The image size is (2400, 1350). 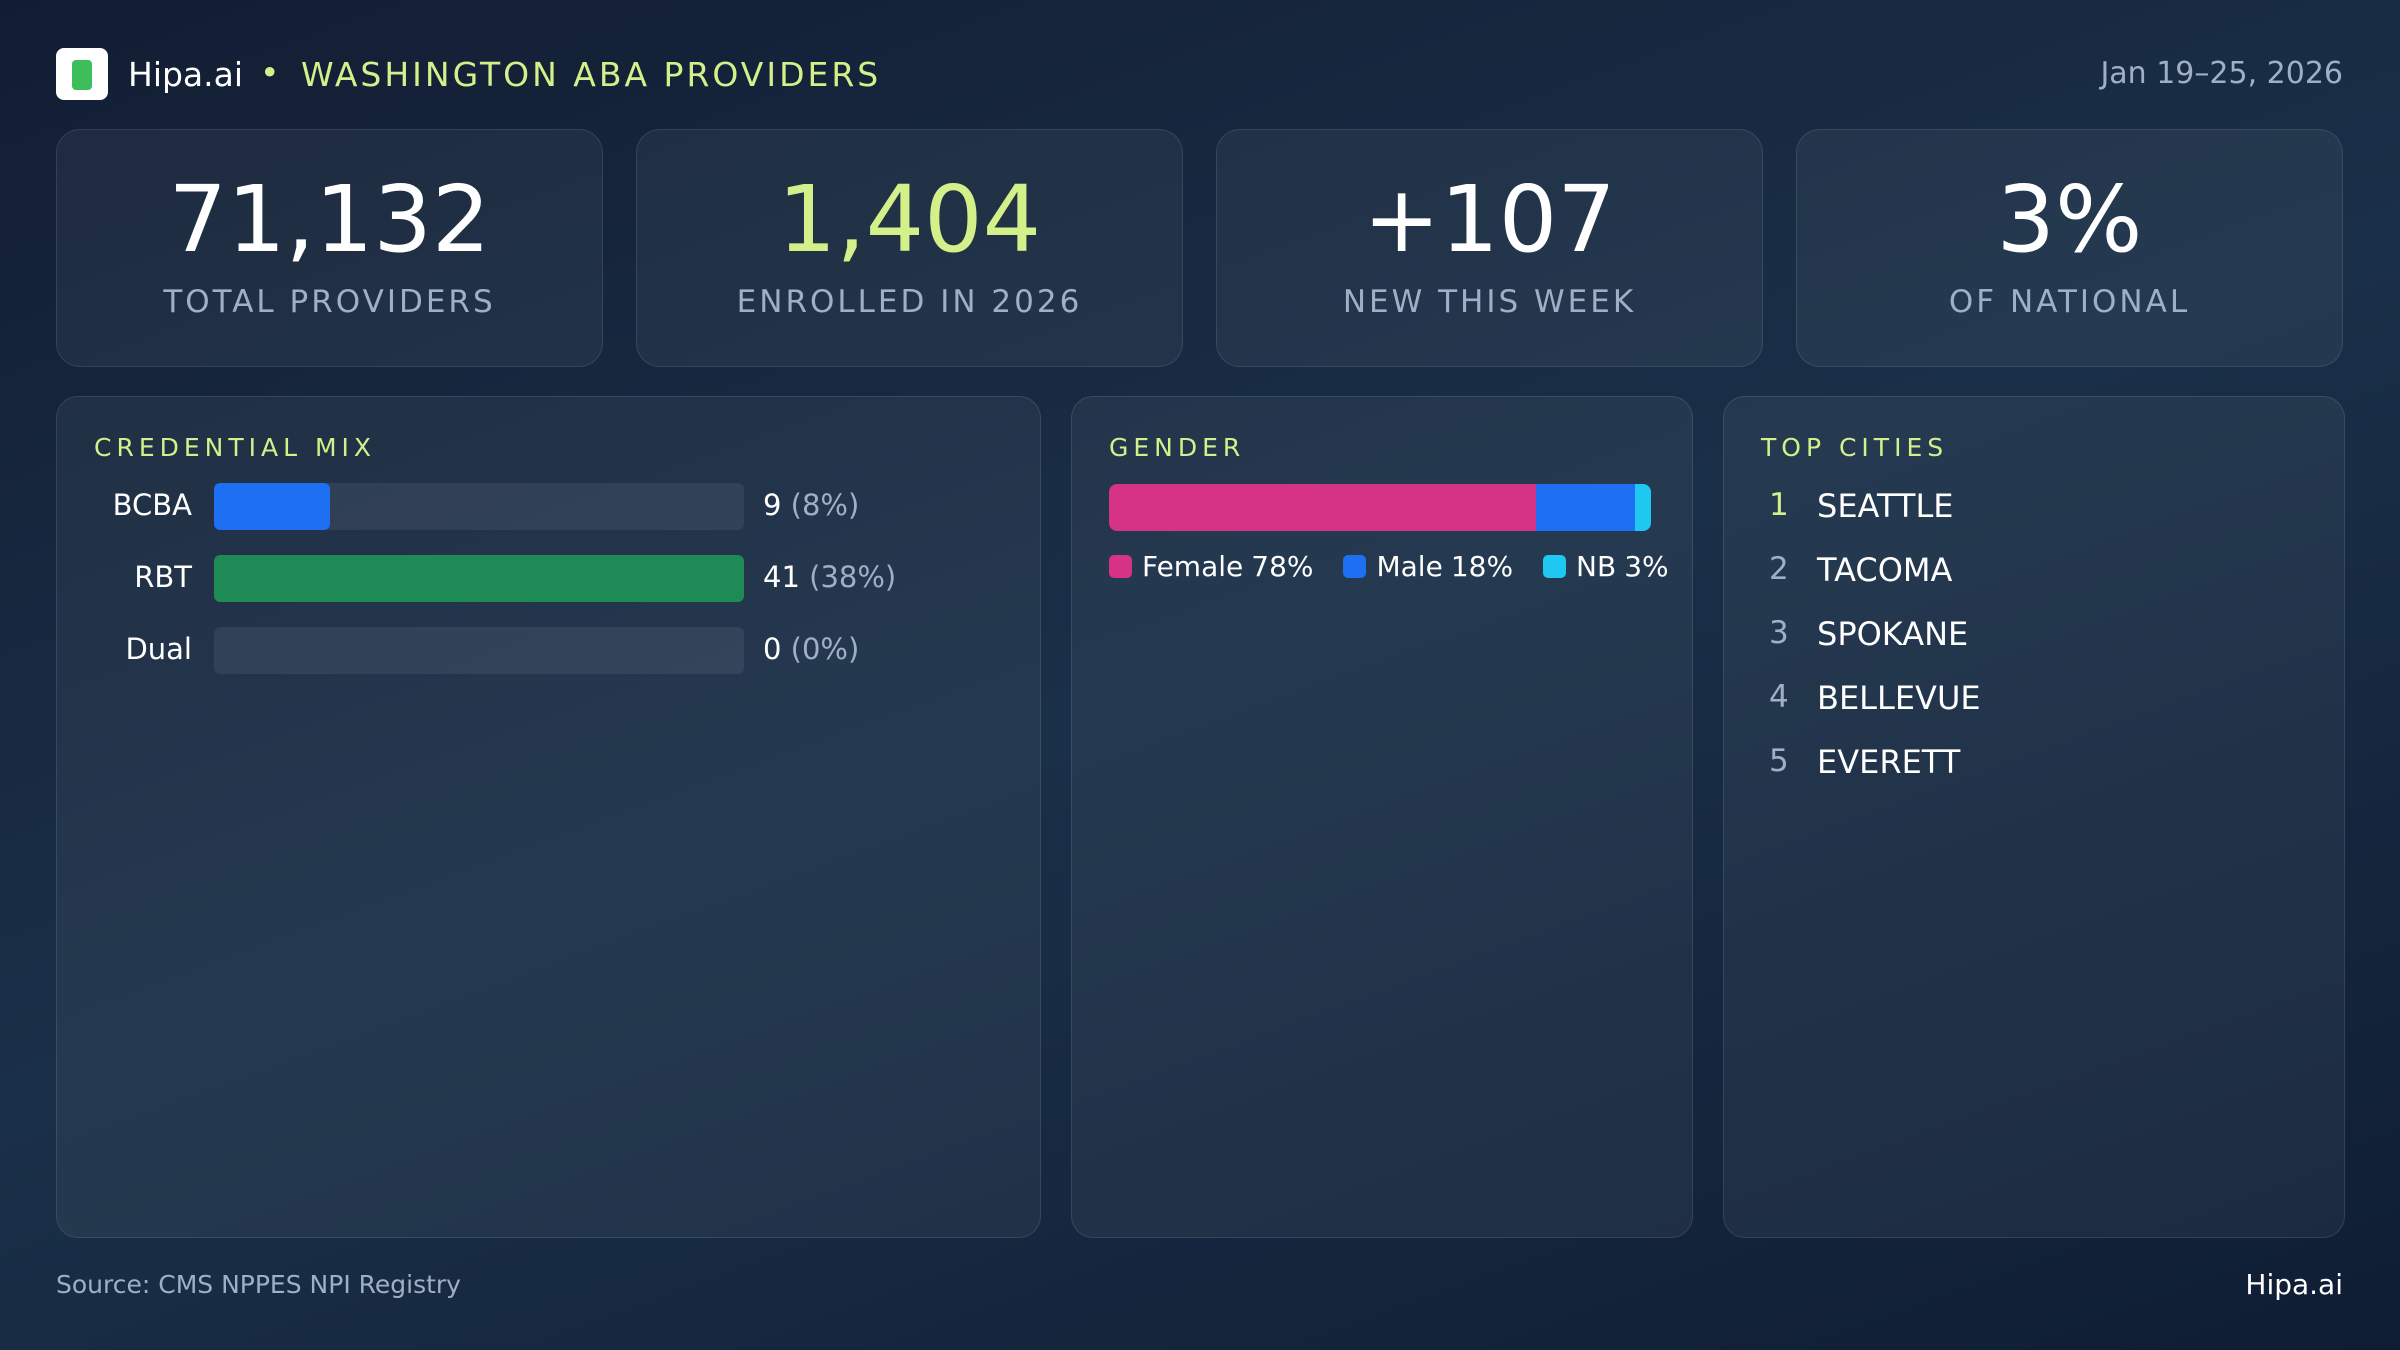 I want to click on kpi-card: 3% OF NATIONAL, so click(x=2069, y=248).